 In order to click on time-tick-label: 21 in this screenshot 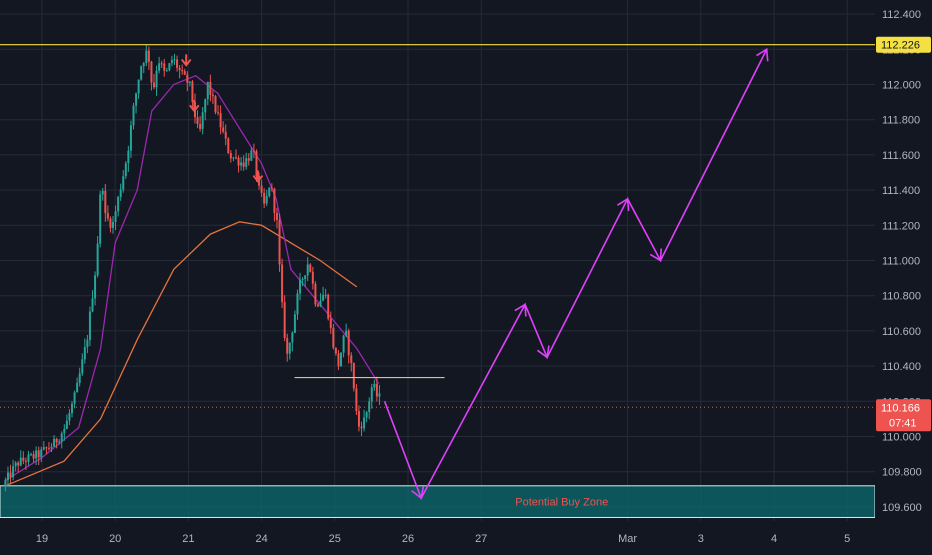, I will do `click(188, 539)`.